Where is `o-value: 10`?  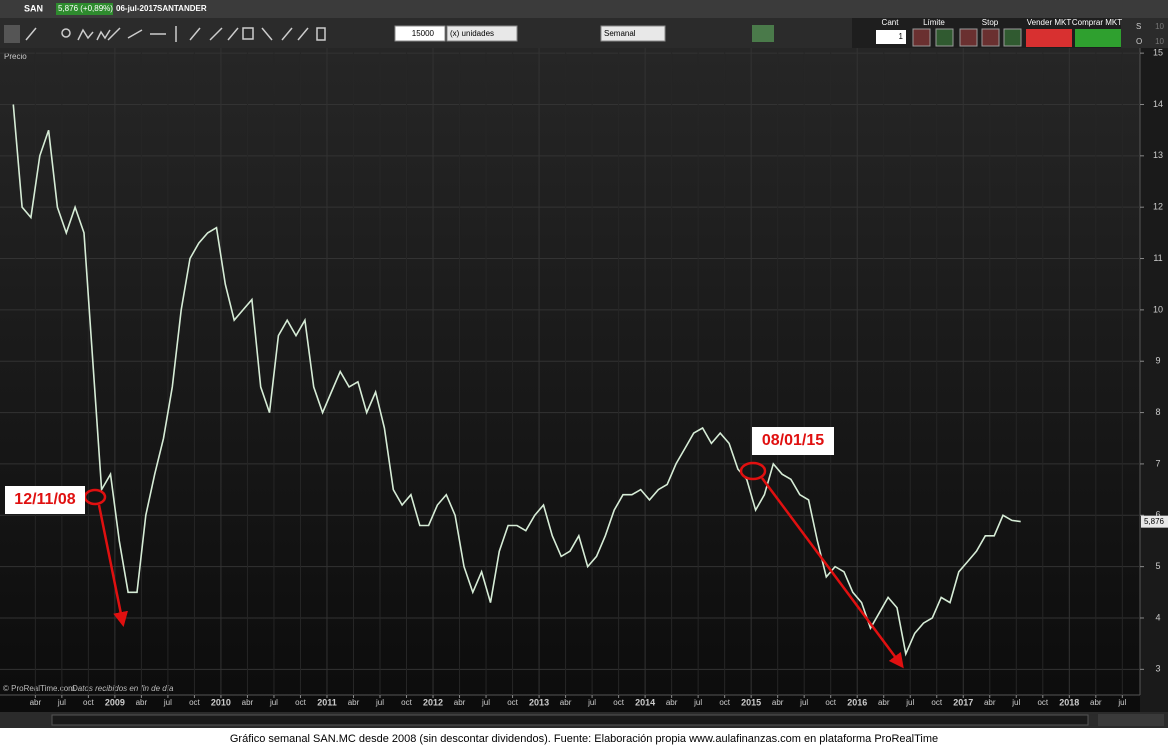 o-value: 10 is located at coordinates (1159, 41).